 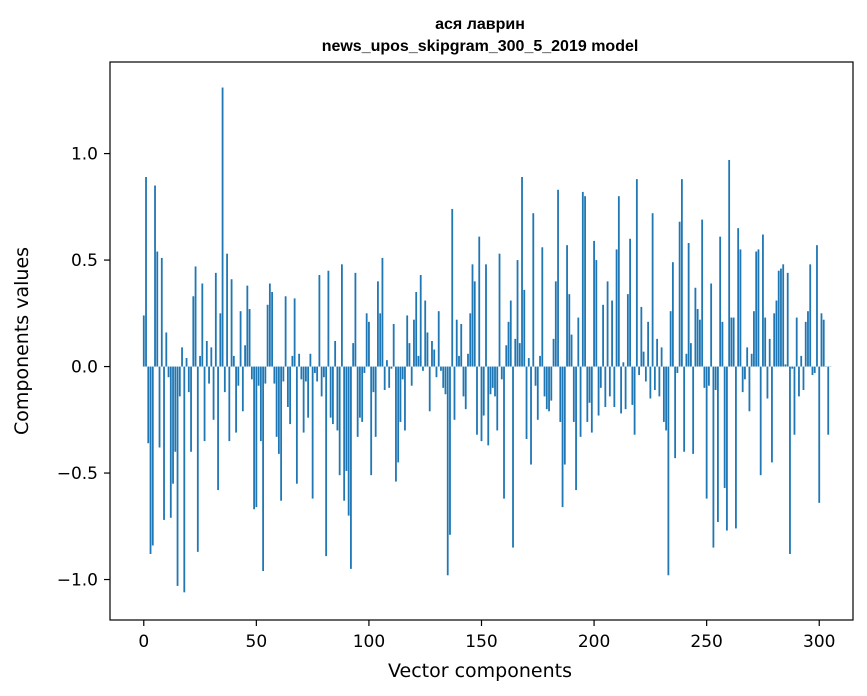 I want to click on x-tick-label: 150, so click(x=481, y=642).